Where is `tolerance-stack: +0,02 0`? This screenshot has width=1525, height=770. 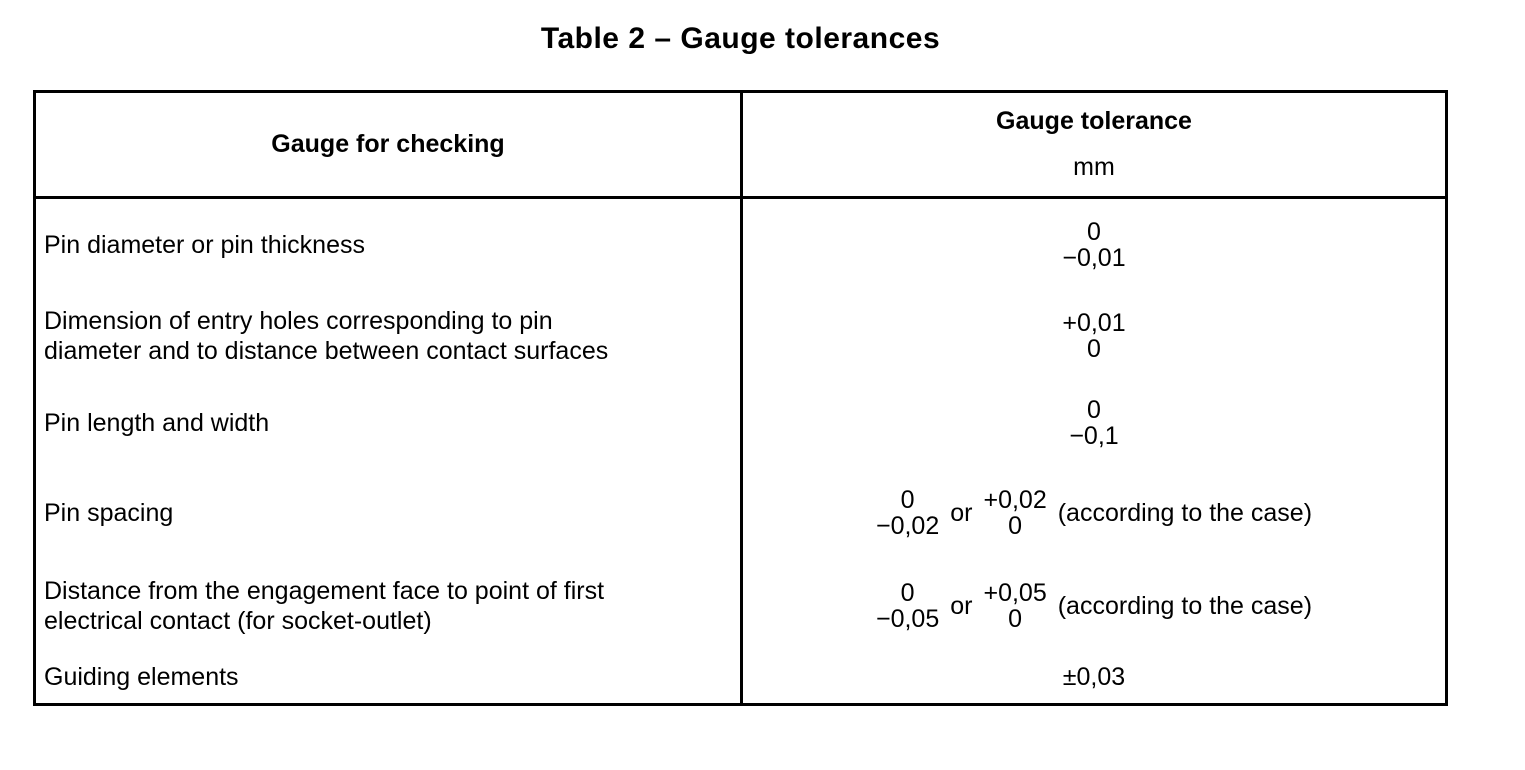
tolerance-stack: +0,02 0 is located at coordinates (1014, 513).